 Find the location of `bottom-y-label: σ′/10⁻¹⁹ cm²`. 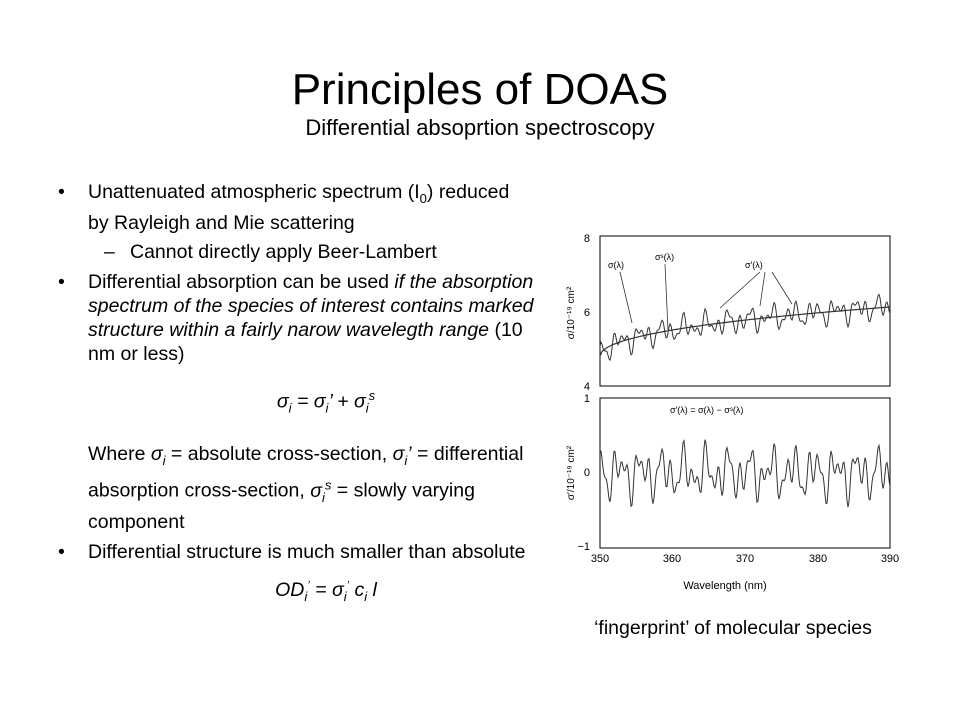

bottom-y-label: σ′/10⁻¹⁹ cm² is located at coordinates (571, 472).